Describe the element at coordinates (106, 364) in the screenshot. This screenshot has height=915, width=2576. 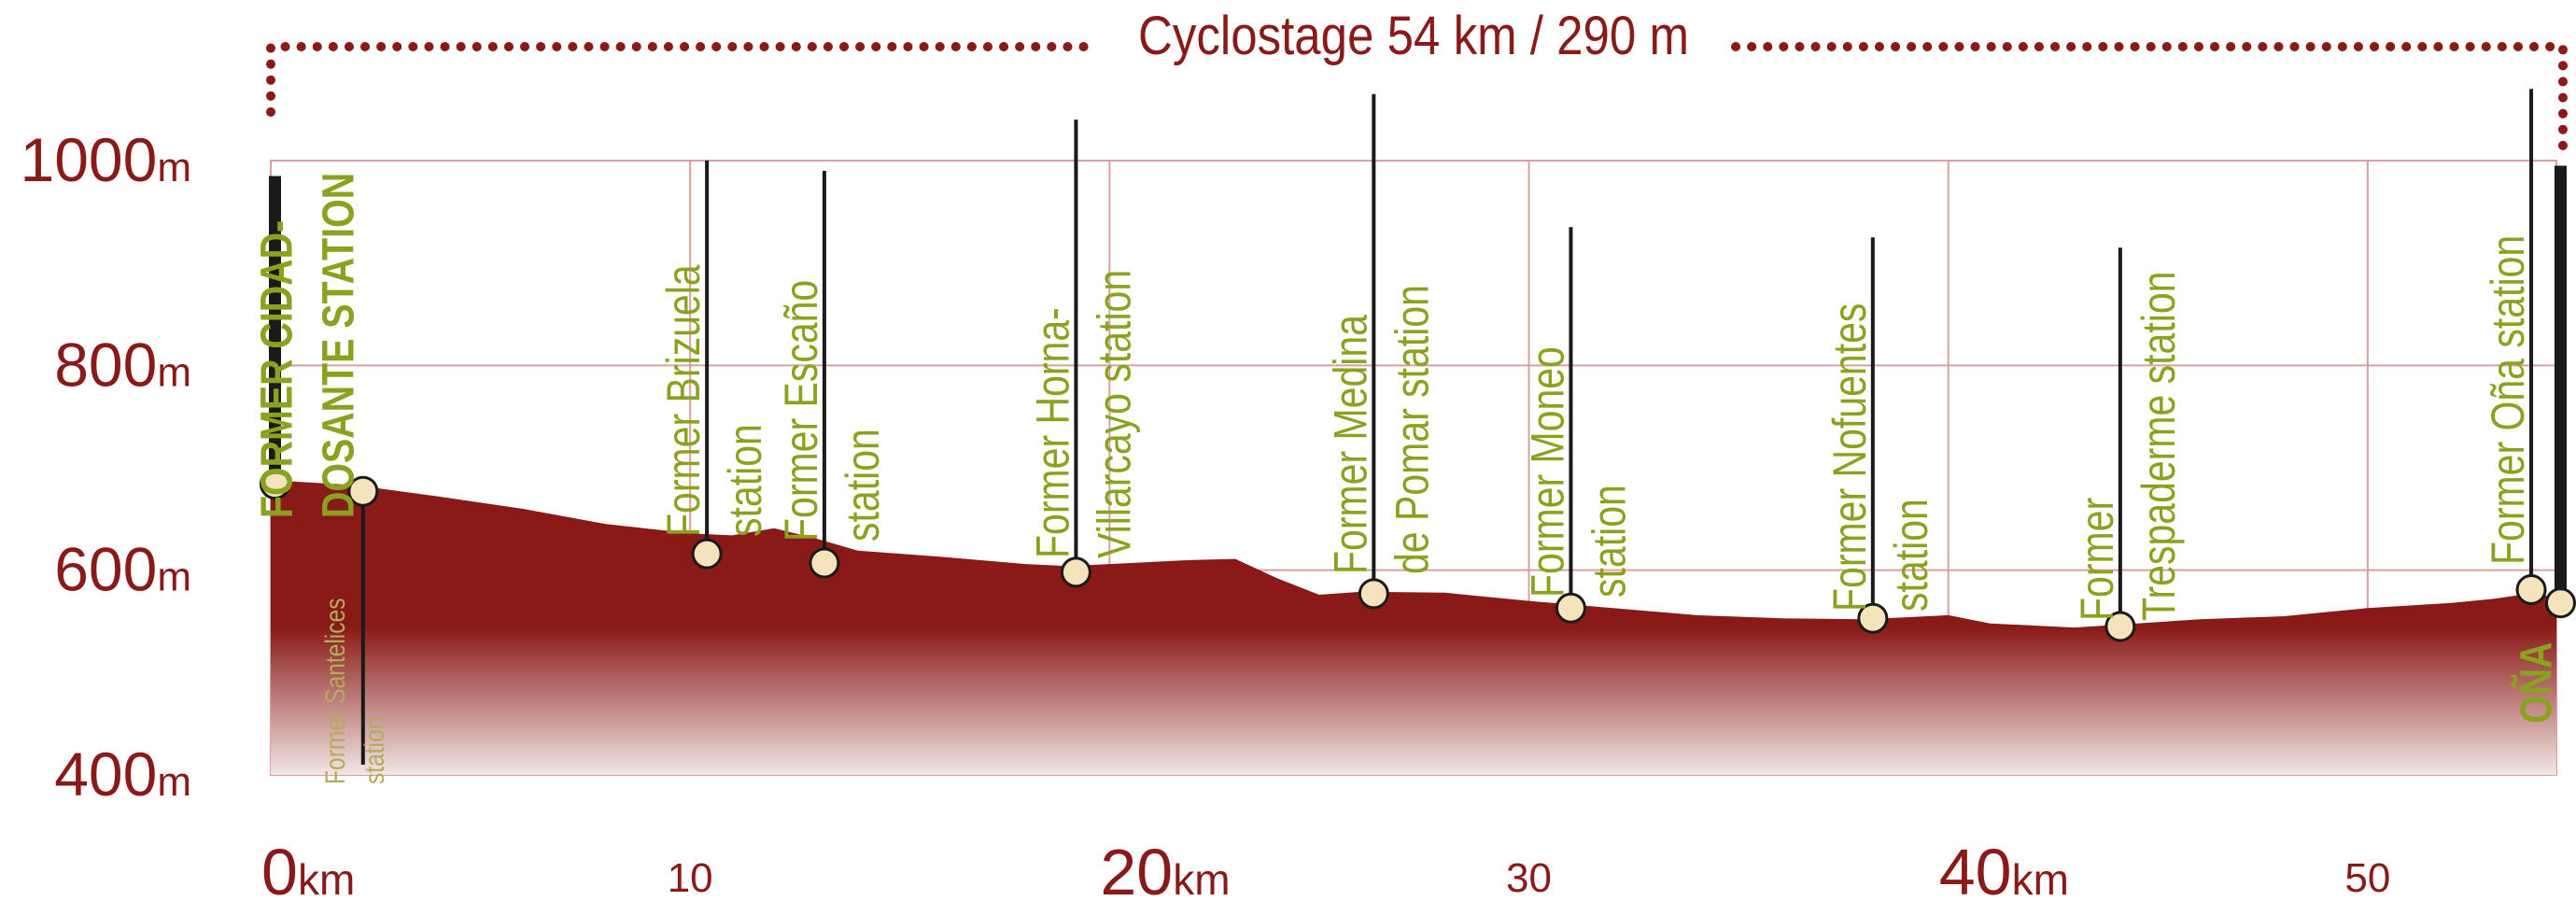
I see `y-tick-number: 800` at that location.